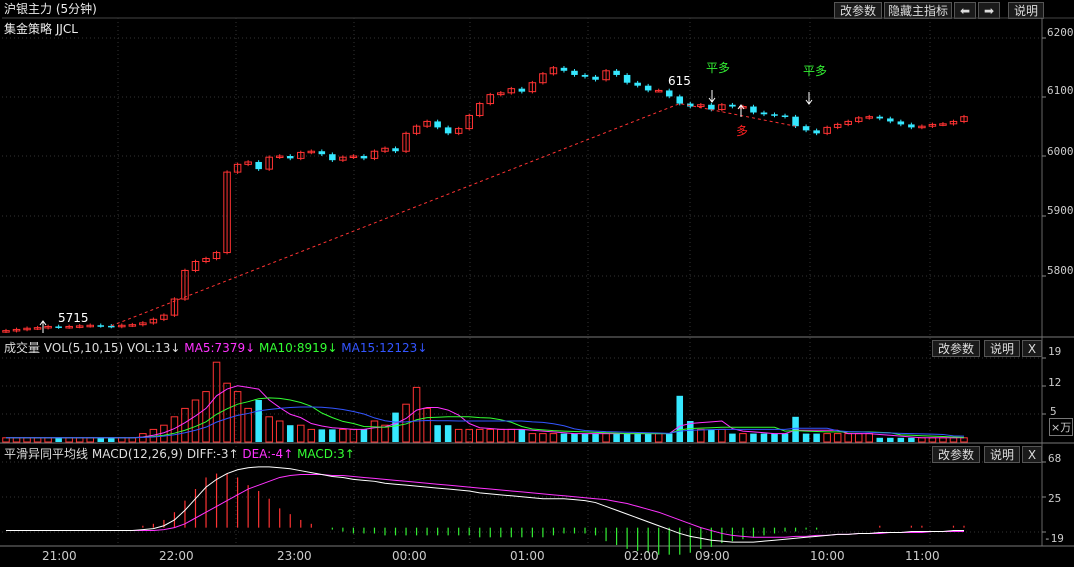  I want to click on ping-duo-signal-2: 平多, so click(815, 71).